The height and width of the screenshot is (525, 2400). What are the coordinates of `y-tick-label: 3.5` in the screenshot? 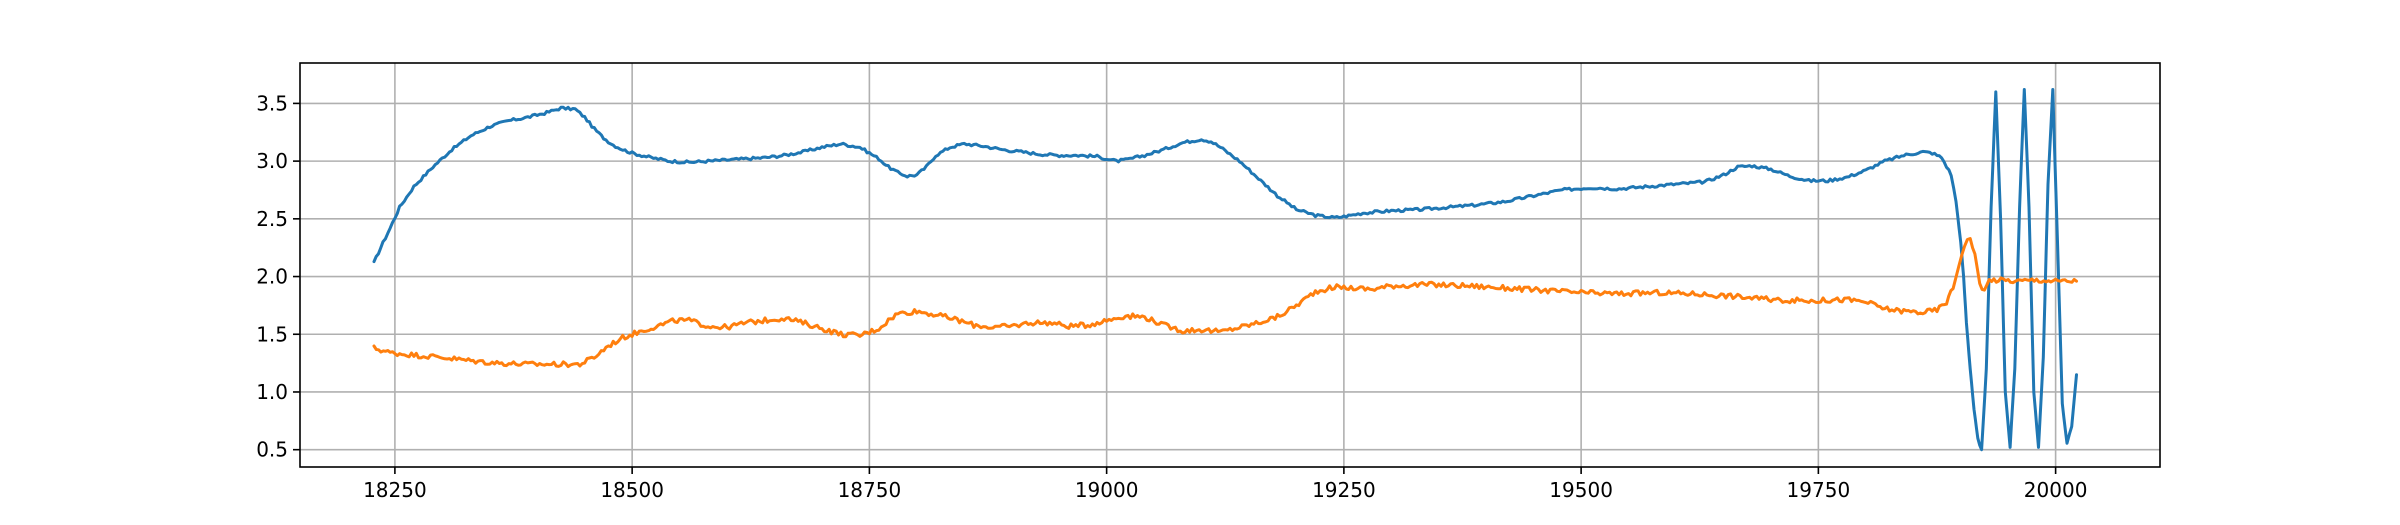 It's located at (272, 103).